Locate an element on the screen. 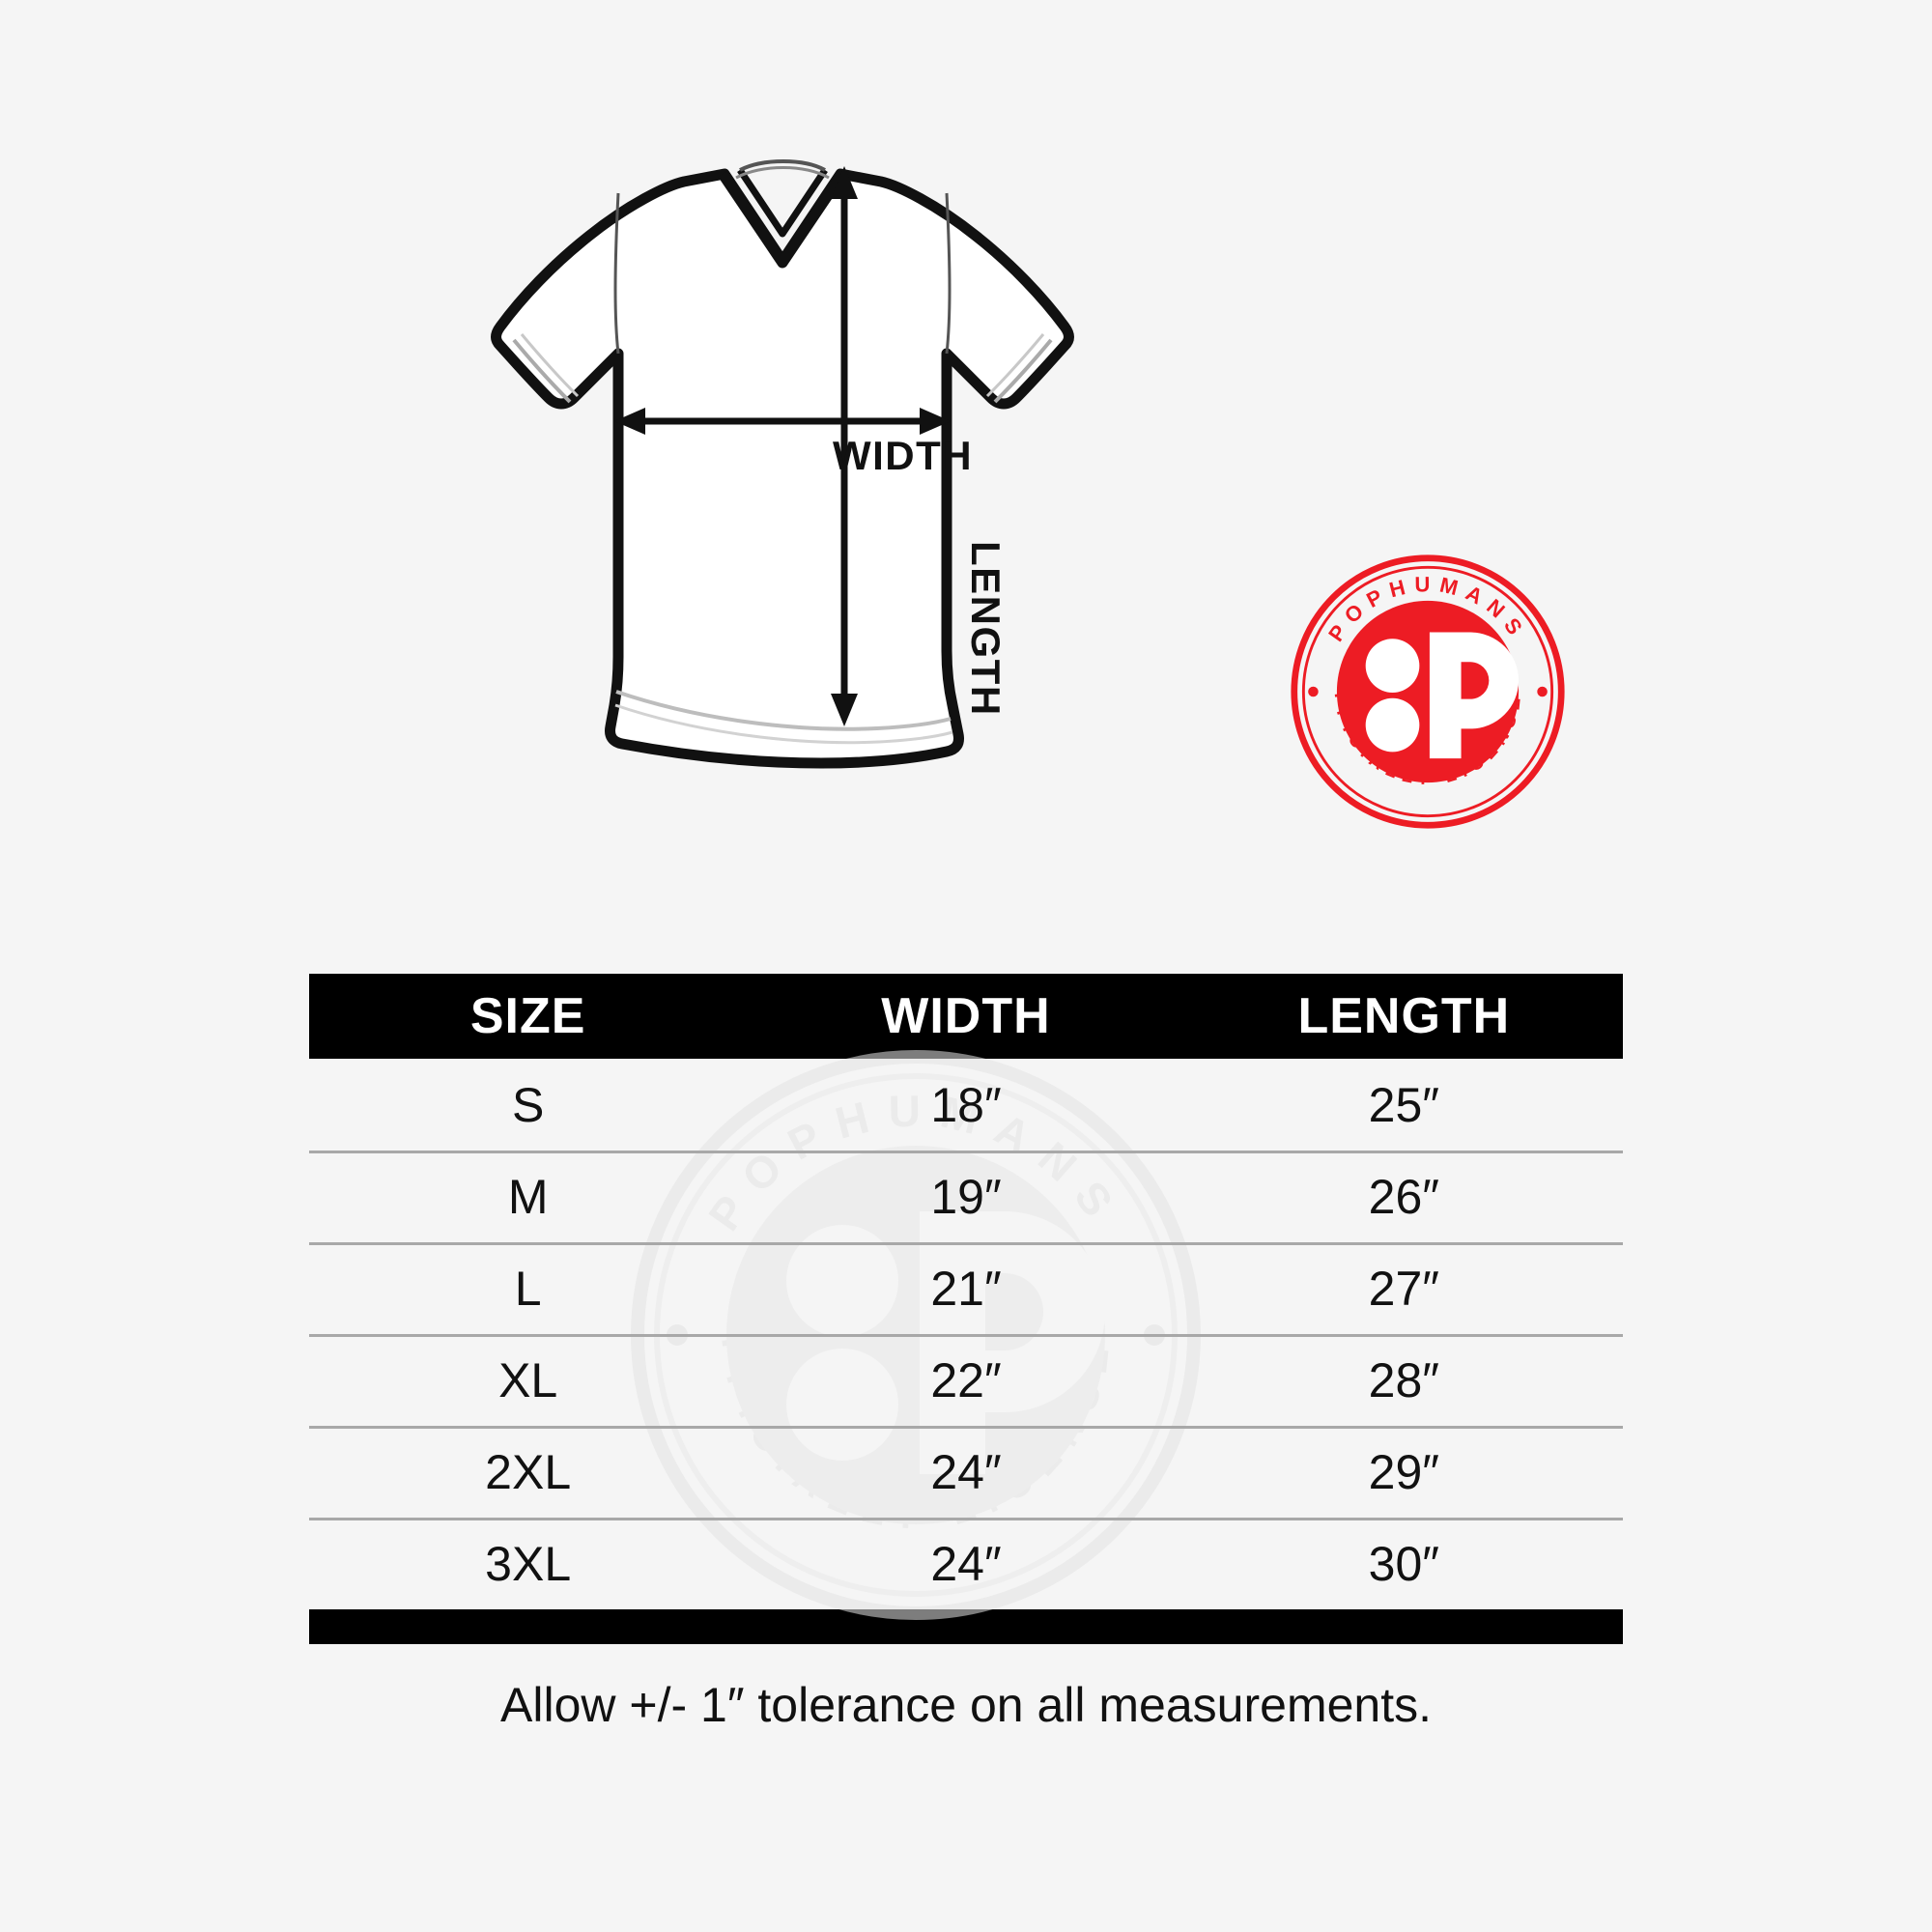 The width and height of the screenshot is (1932, 1932). table-footer-bar is located at coordinates (966, 1626).